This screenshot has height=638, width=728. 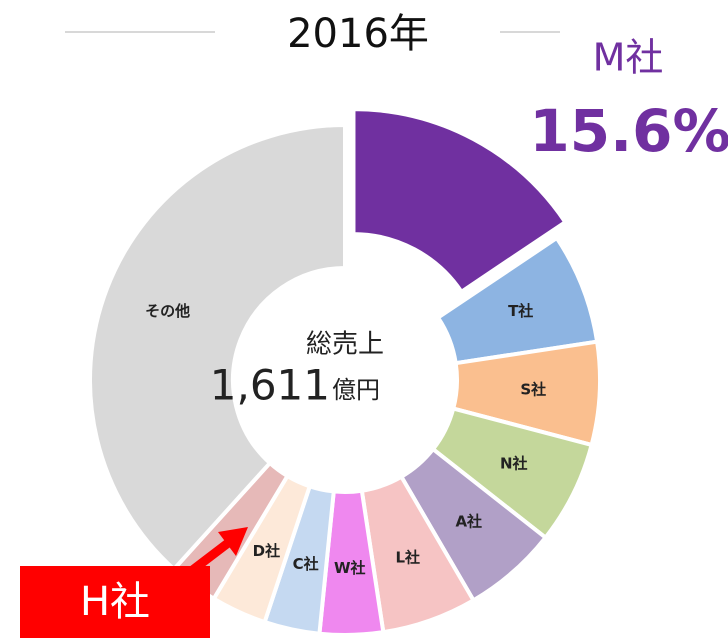 What do you see at coordinates (628, 58) in the screenshot?
I see `callout-name: M社` at bounding box center [628, 58].